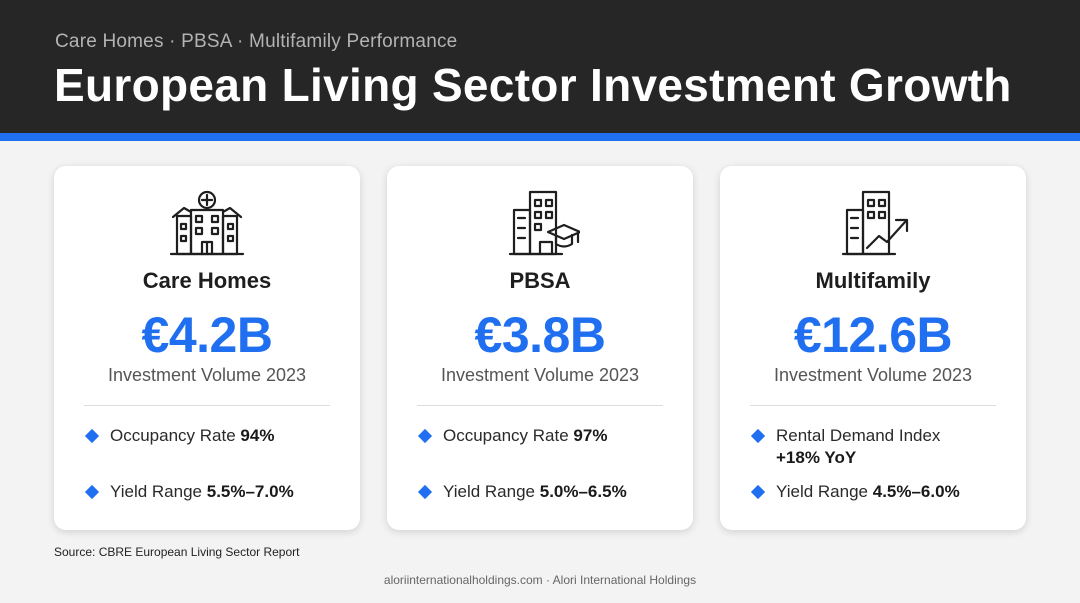 Image resolution: width=1080 pixels, height=603 pixels. I want to click on header-accent-bar, so click(540, 137).